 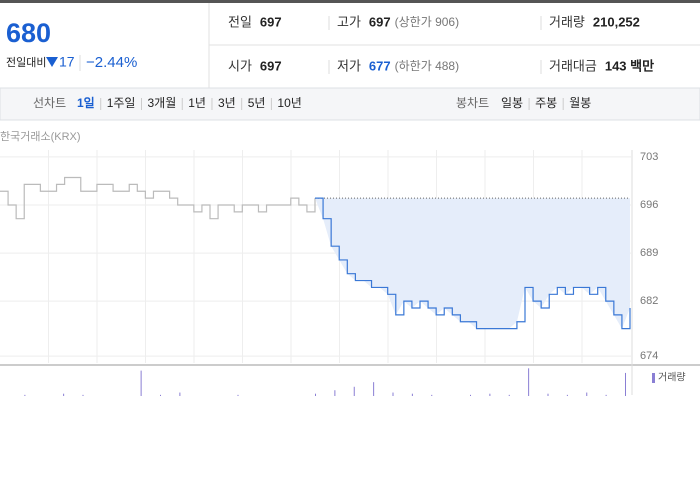 I want to click on summary-label: 전일, so click(x=240, y=21).